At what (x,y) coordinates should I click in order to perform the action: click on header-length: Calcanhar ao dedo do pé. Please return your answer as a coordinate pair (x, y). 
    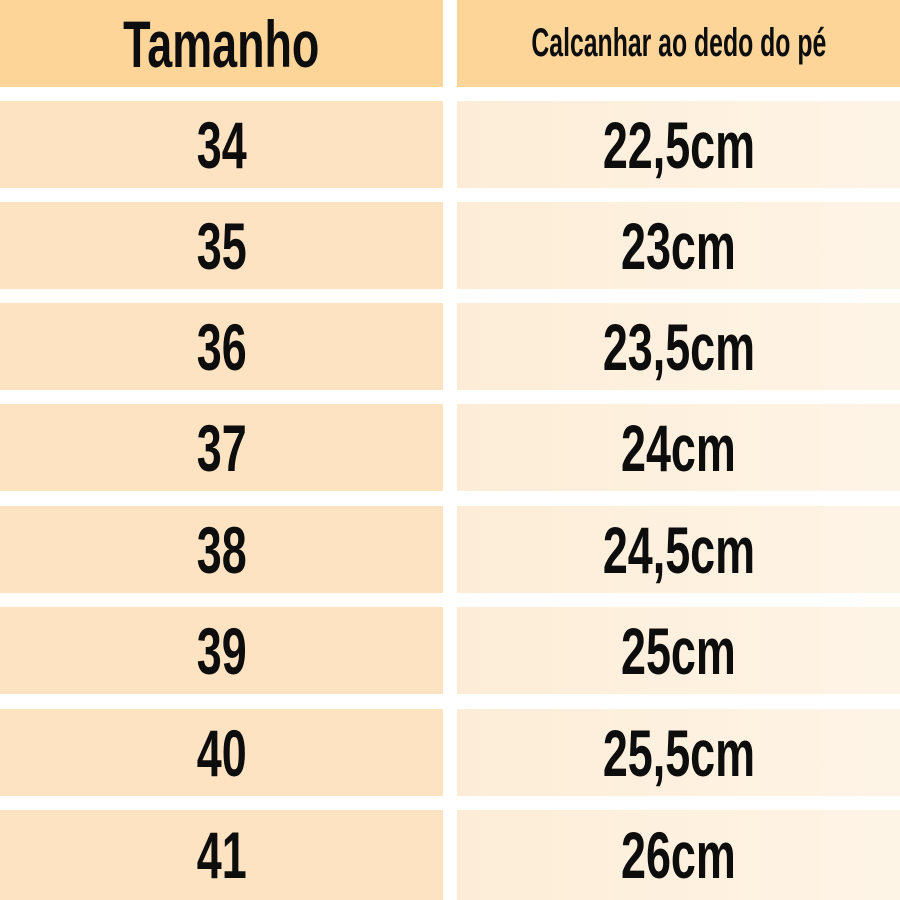
    Looking at the image, I should click on (678, 43).